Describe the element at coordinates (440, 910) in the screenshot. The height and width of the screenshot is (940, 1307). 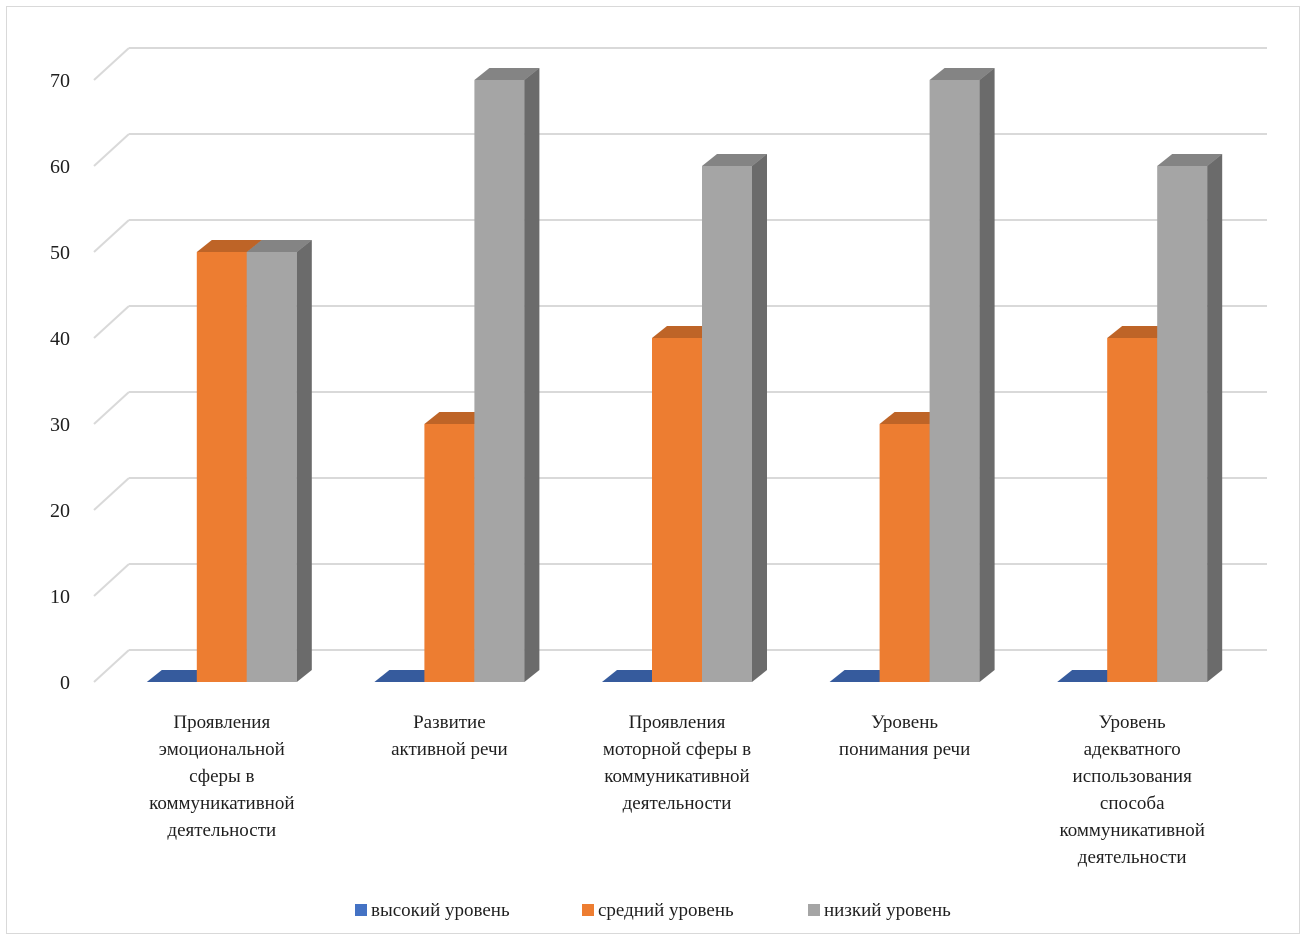
I see `legend-label: высокий уровень` at that location.